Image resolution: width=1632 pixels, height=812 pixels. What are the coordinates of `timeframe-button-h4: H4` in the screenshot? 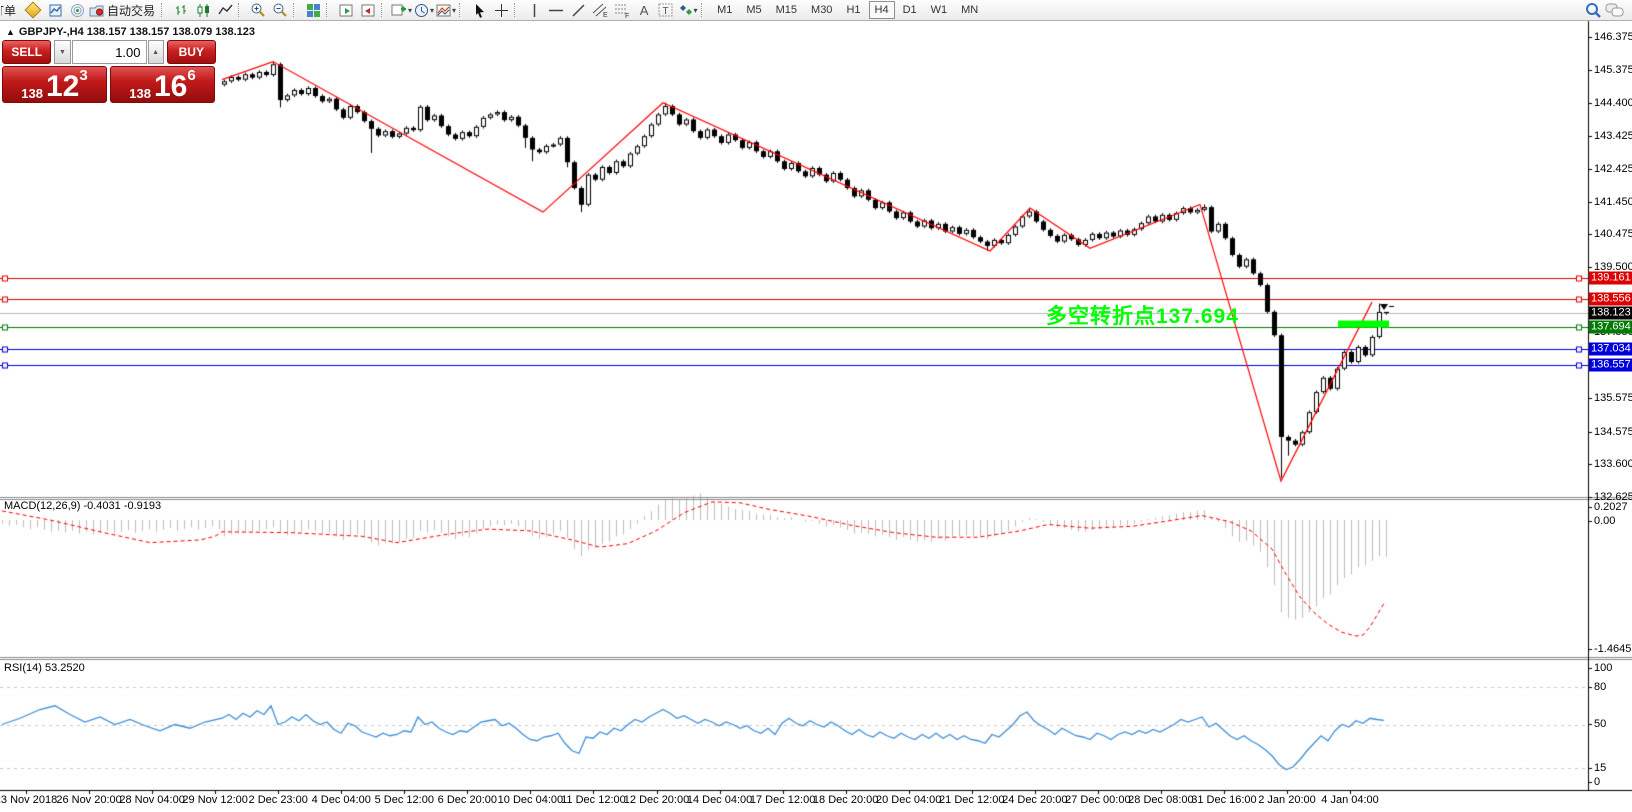 It's located at (881, 10).